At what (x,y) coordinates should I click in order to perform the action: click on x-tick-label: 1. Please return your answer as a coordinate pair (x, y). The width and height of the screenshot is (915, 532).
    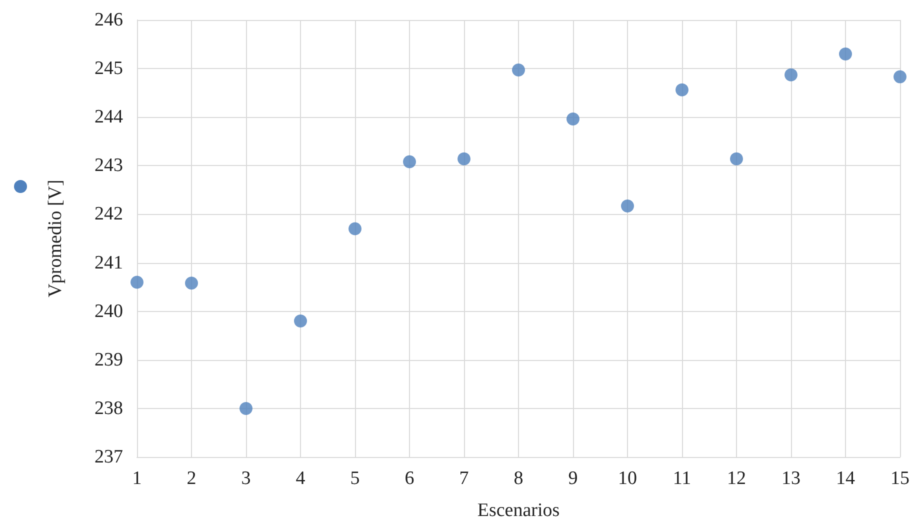
    Looking at the image, I should click on (137, 478).